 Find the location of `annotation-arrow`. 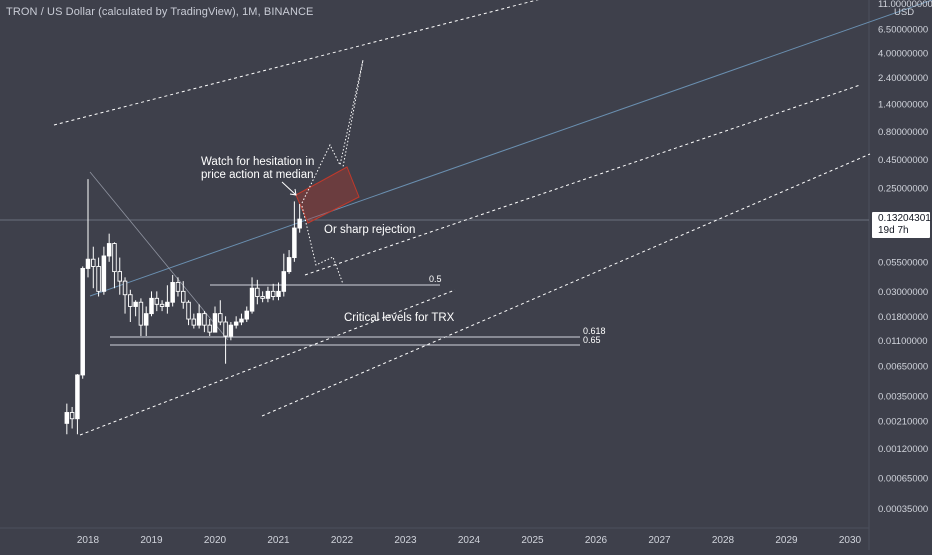

annotation-arrow is located at coordinates (289, 188).